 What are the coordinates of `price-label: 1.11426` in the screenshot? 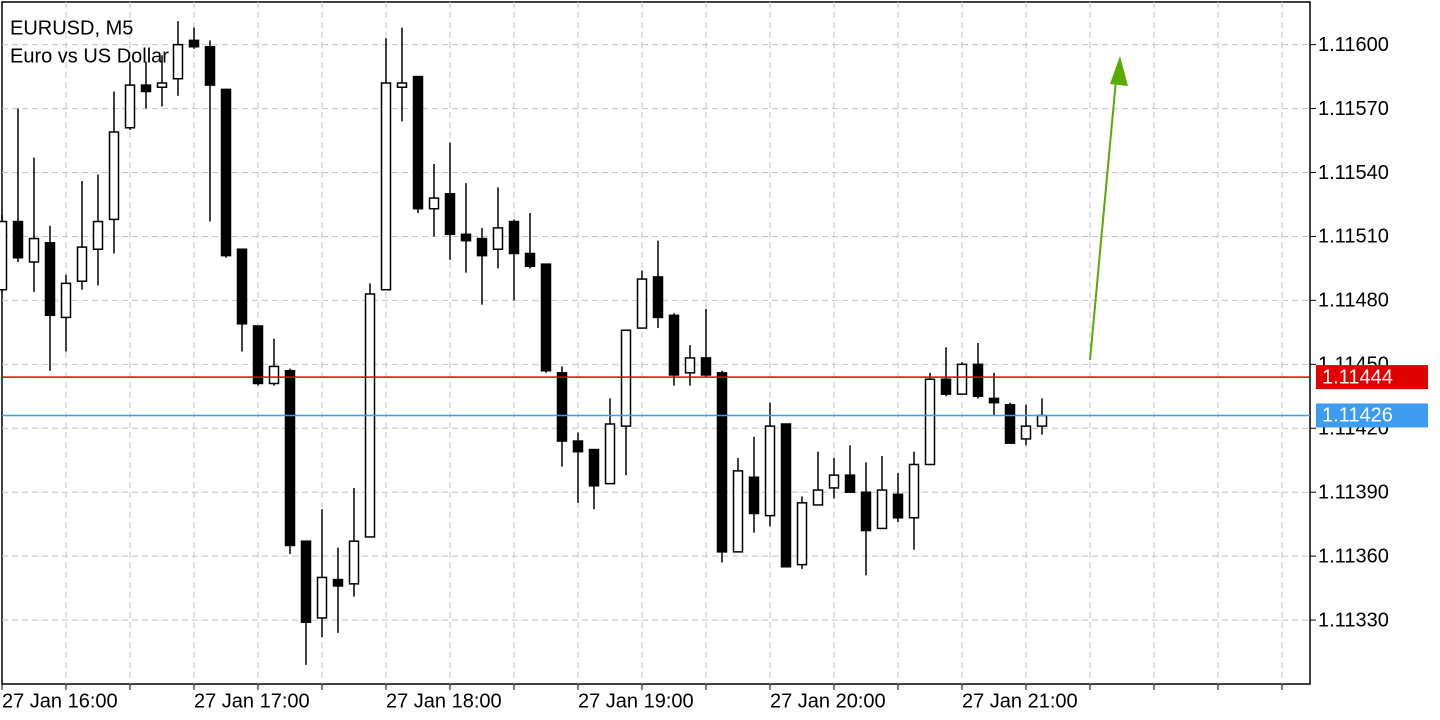 It's located at (1357, 416).